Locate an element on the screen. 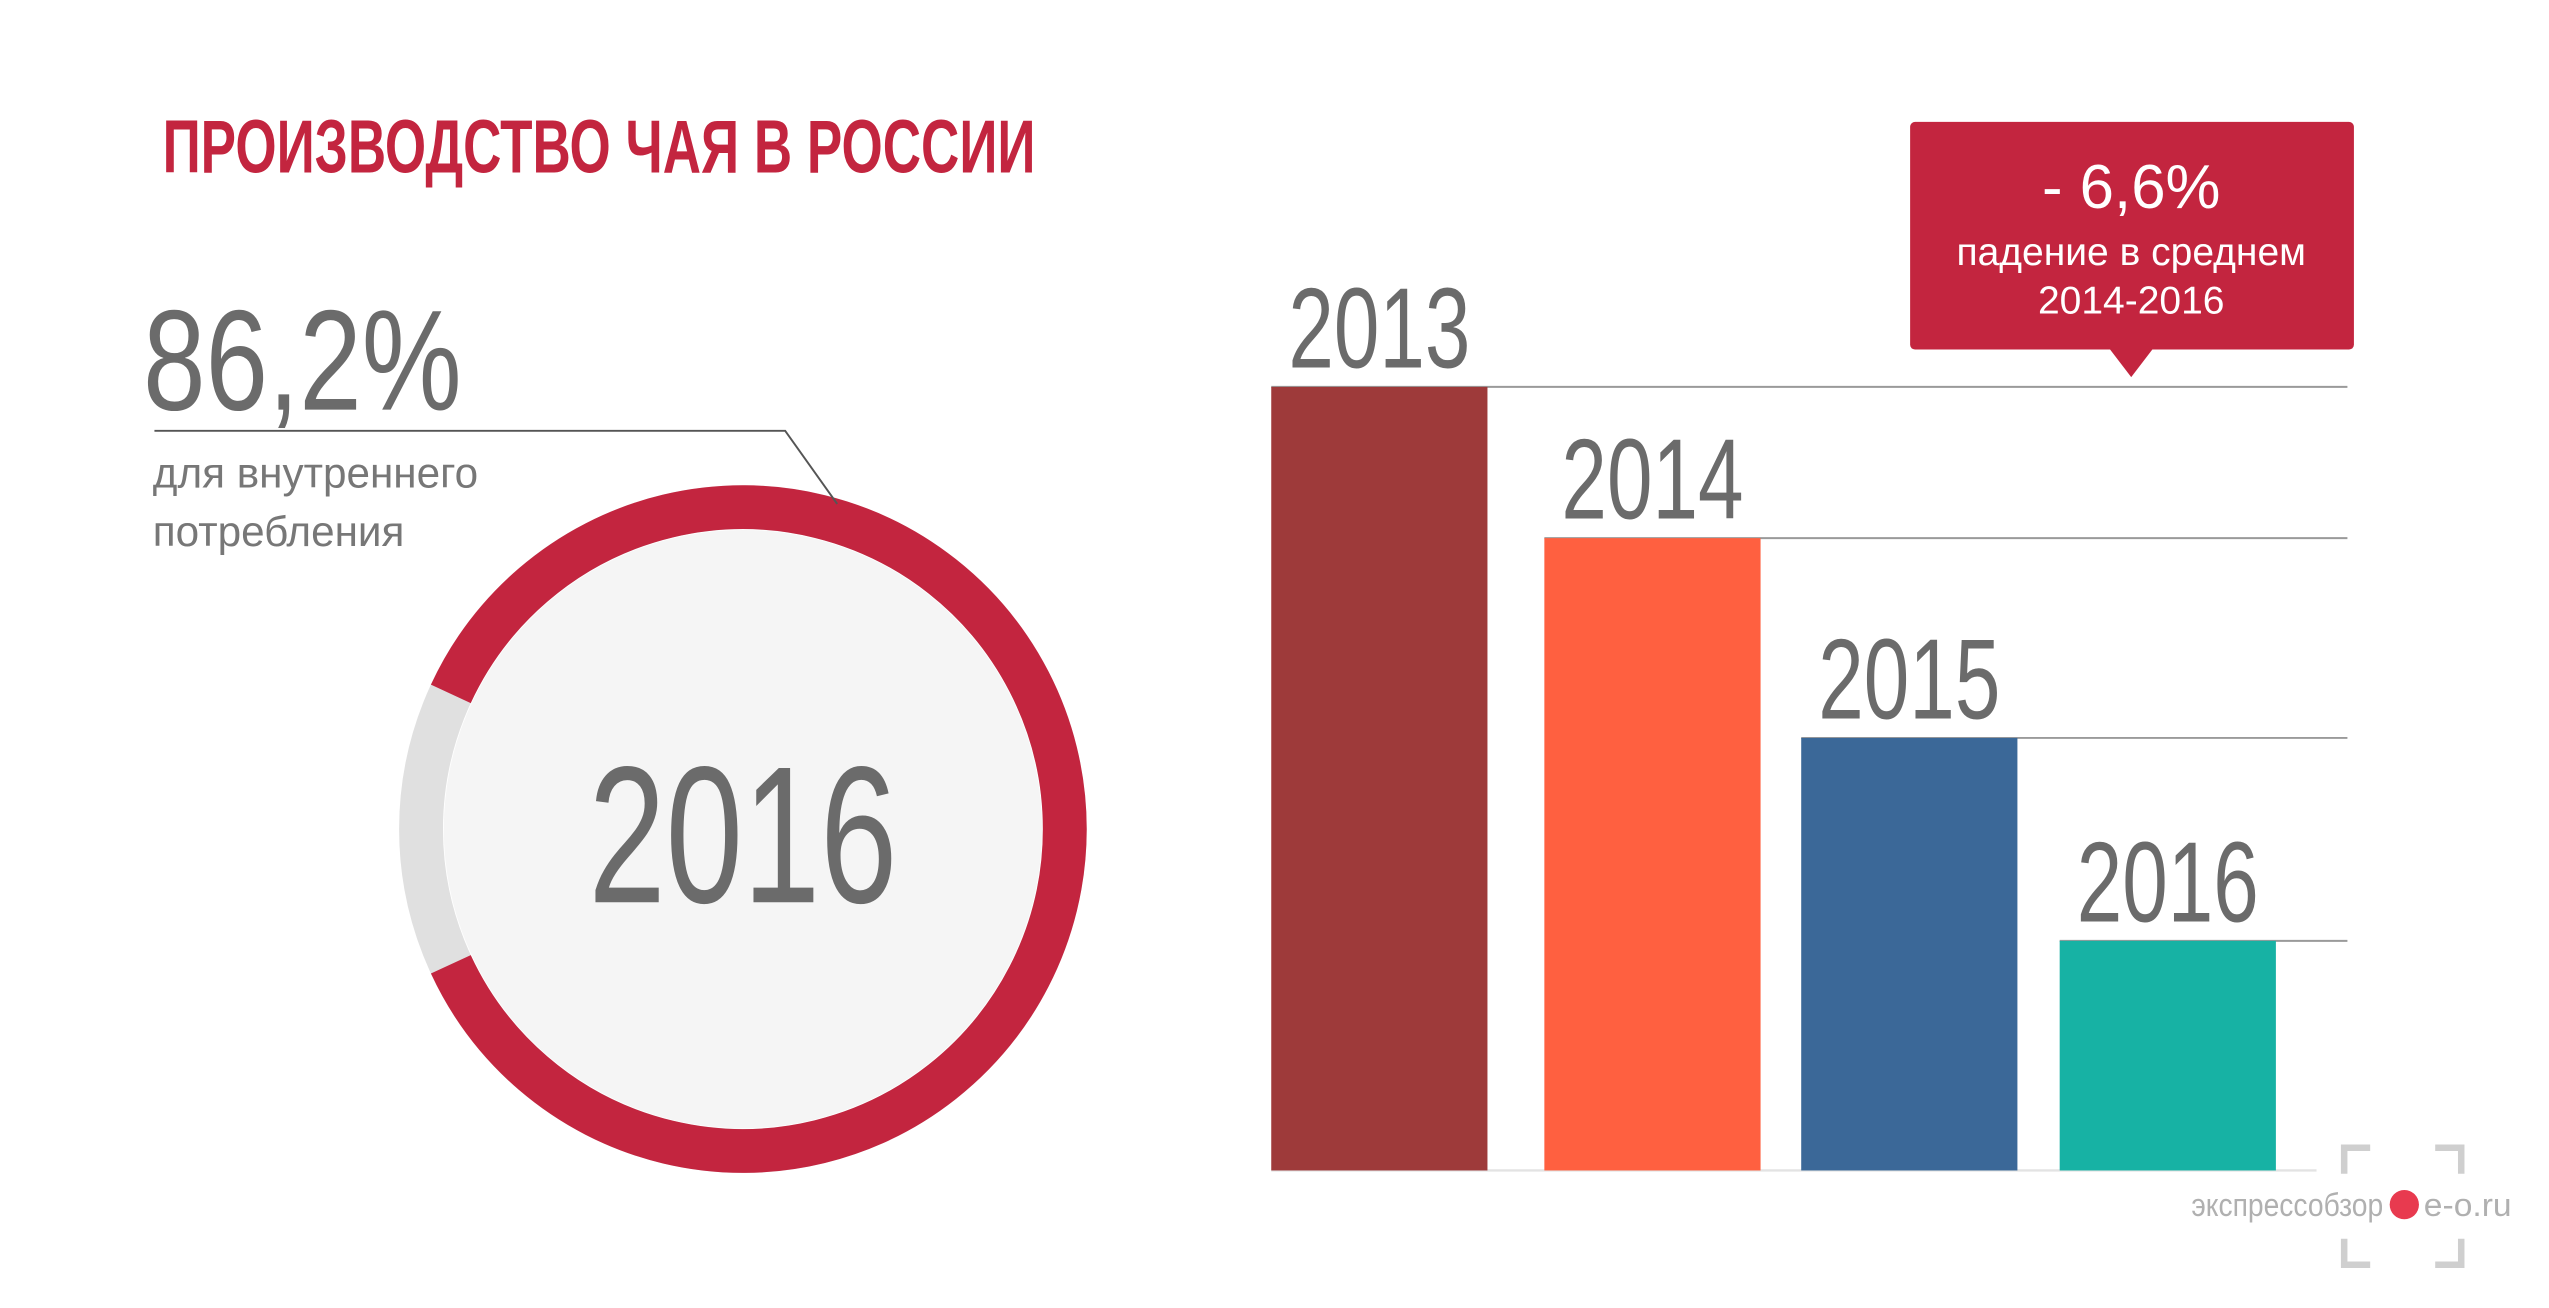 The height and width of the screenshot is (1308, 2549). callout-text: - 6,6% is located at coordinates (2131, 187).